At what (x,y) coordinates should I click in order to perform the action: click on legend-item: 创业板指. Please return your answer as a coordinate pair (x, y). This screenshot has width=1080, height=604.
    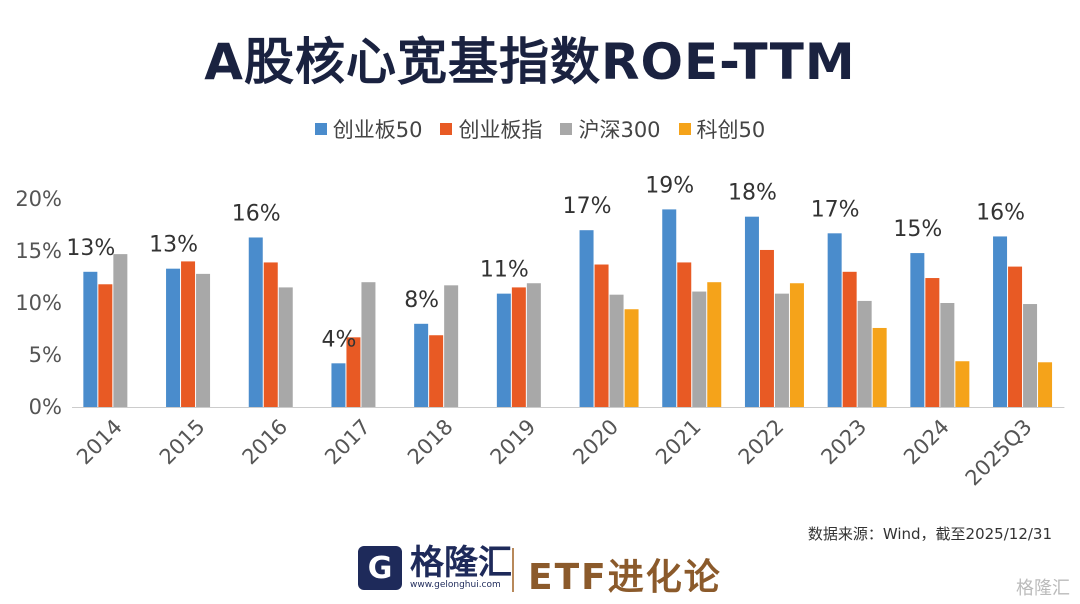
    Looking at the image, I should click on (491, 129).